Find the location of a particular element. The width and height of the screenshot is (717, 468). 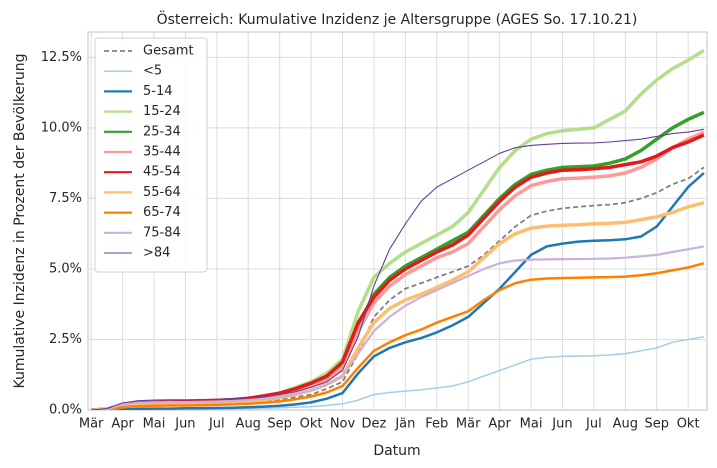

legend-label: 15-24 is located at coordinates (162, 111).